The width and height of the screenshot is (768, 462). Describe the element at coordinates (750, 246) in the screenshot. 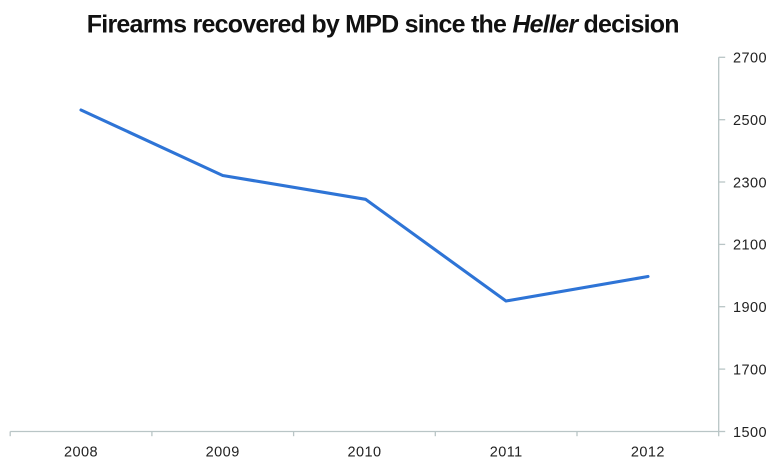

I see `svg-text: 2100` at that location.